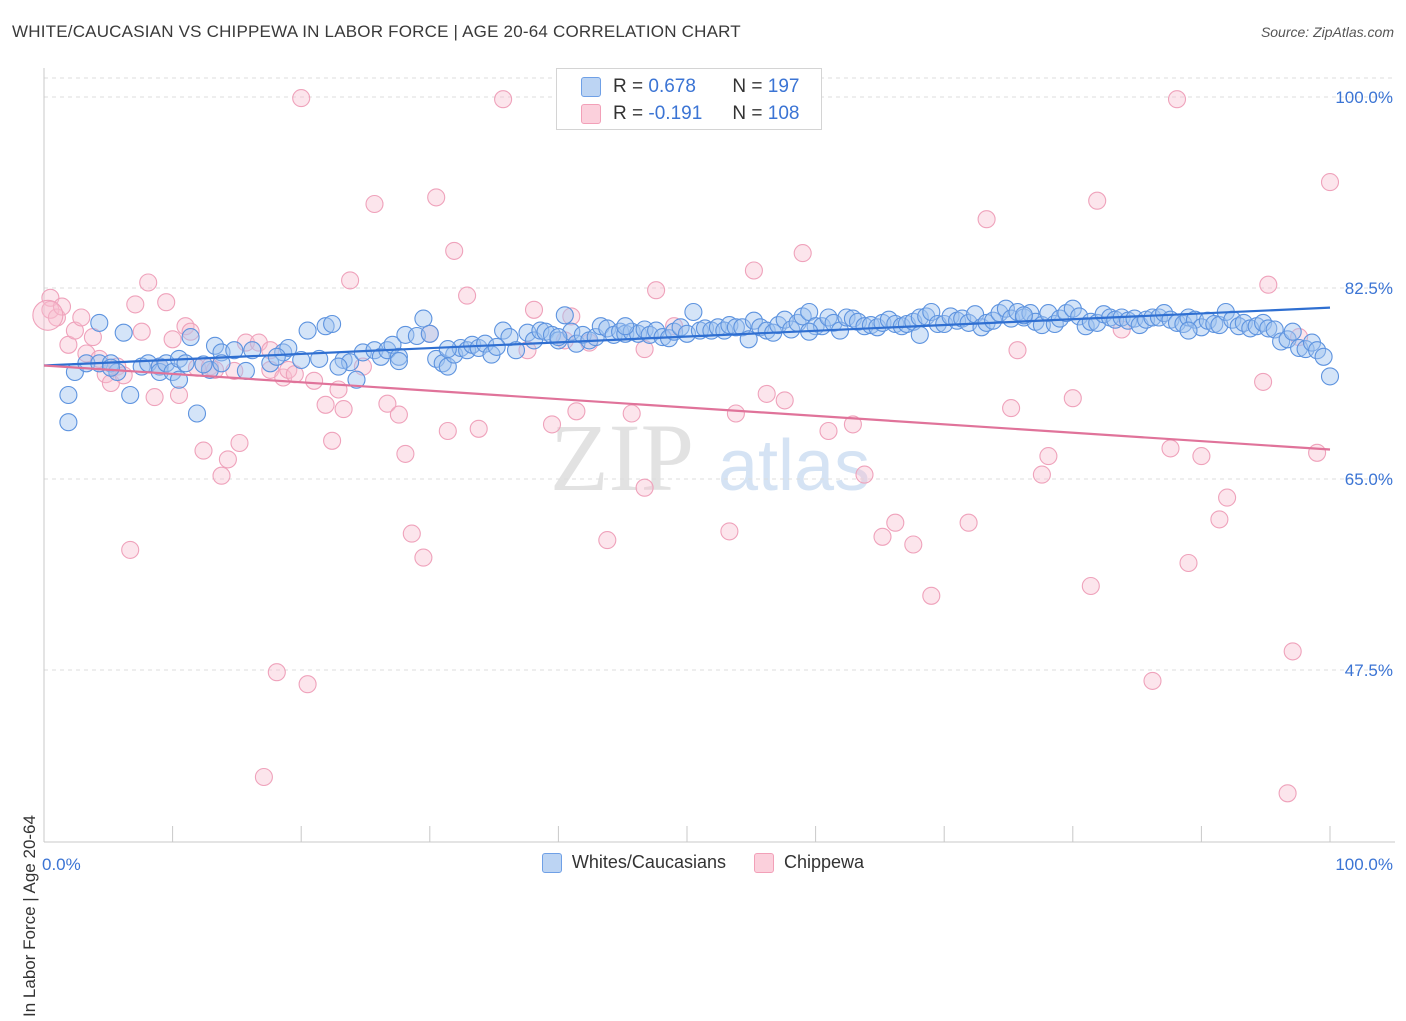  What do you see at coordinates (672, 86) in the screenshot?
I see `legend-r-white: 0.678` at bounding box center [672, 86].